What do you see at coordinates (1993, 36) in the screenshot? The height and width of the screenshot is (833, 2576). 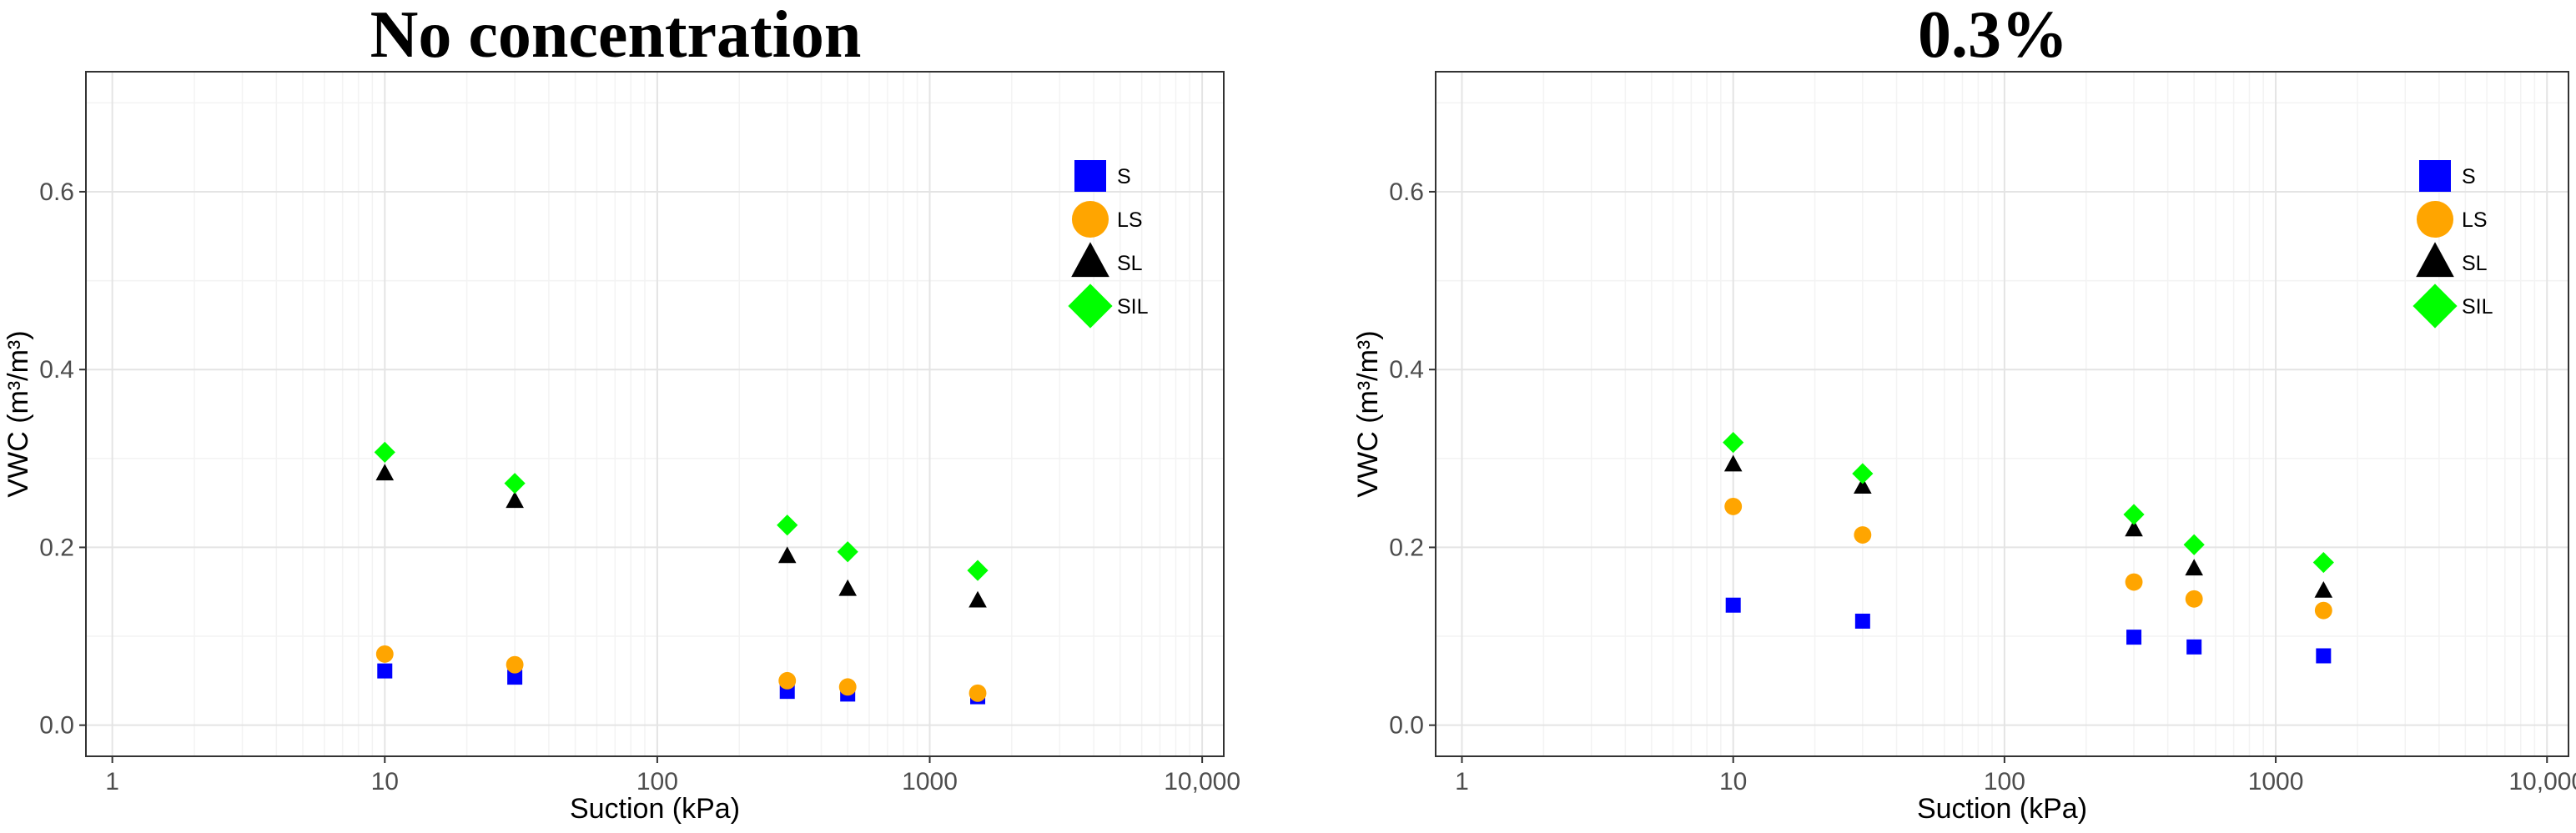 I see `chart-title: 0.3%` at bounding box center [1993, 36].